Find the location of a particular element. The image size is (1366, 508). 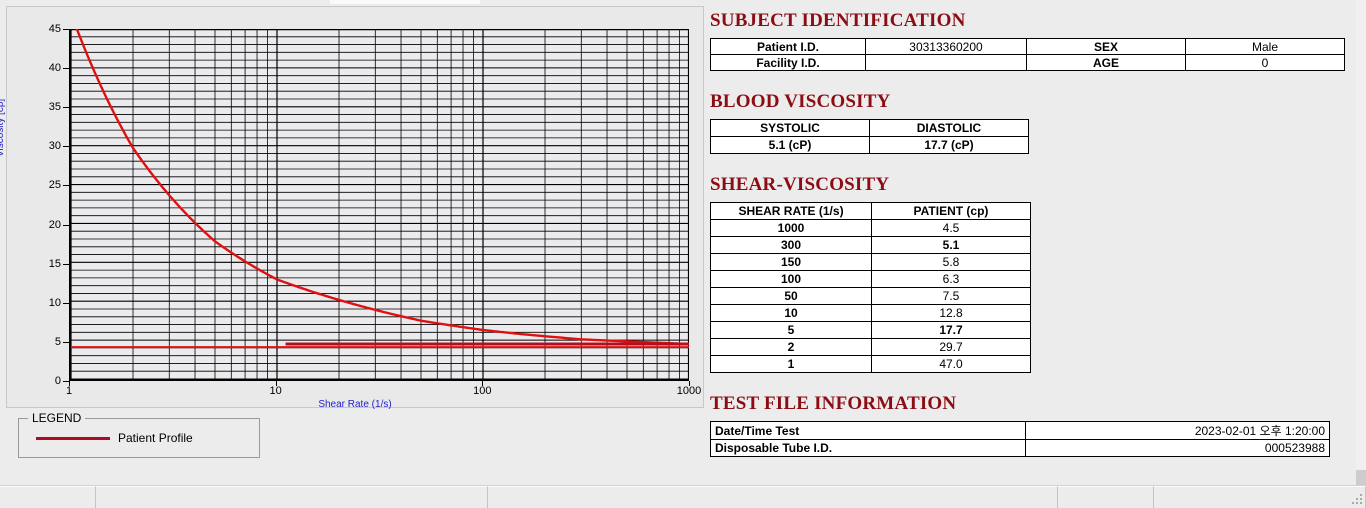

y-axis-tick-label: 35 is located at coordinates (54, 107).